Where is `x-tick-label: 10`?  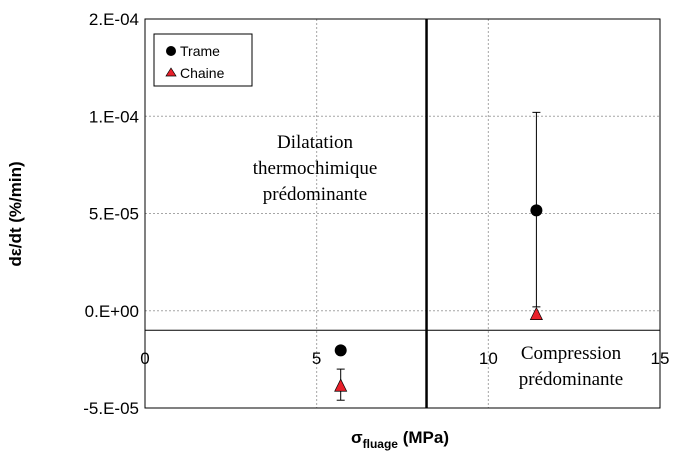 x-tick-label: 10 is located at coordinates (488, 358).